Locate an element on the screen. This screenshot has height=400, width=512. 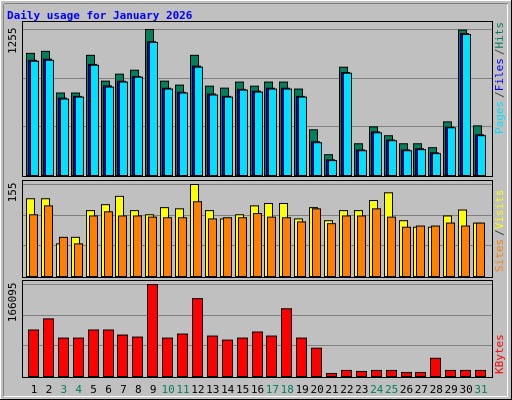
legend-entry: Pages is located at coordinates (499, 117).